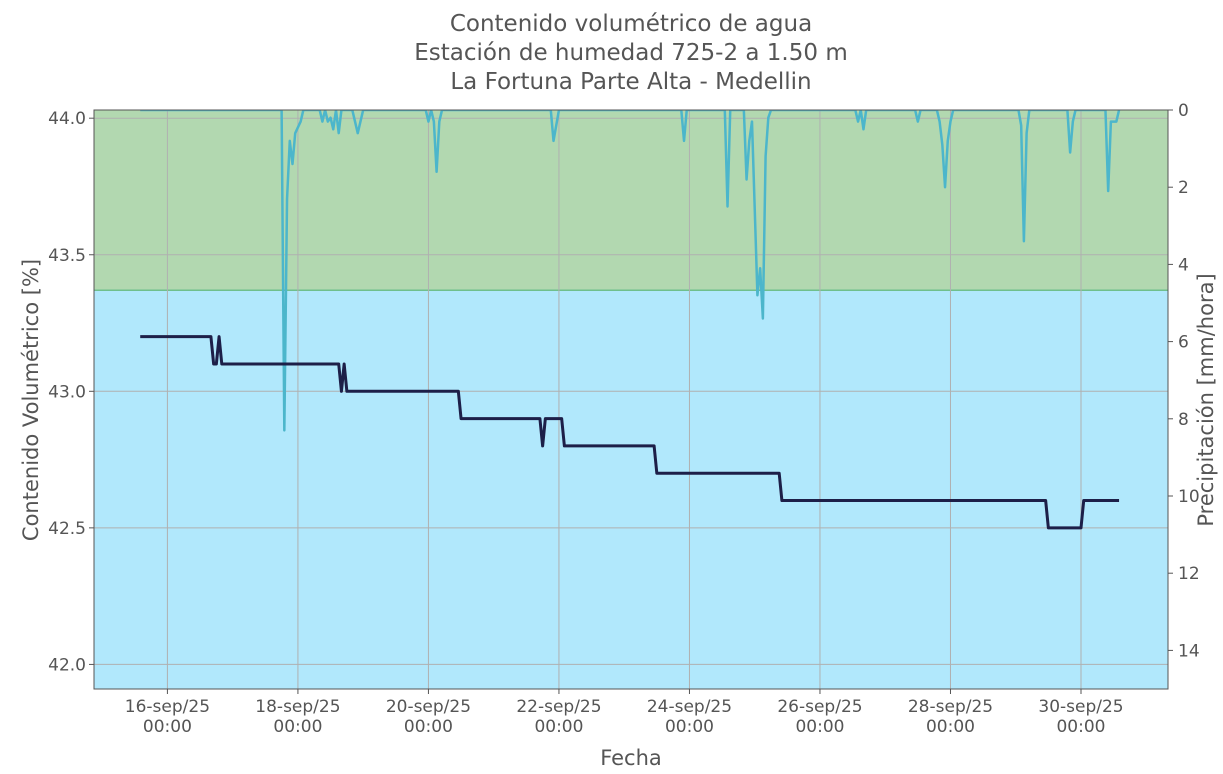 This screenshot has width=1223, height=774. Describe the element at coordinates (67, 256) in the screenshot. I see `y-tick-label: 43.5` at that location.